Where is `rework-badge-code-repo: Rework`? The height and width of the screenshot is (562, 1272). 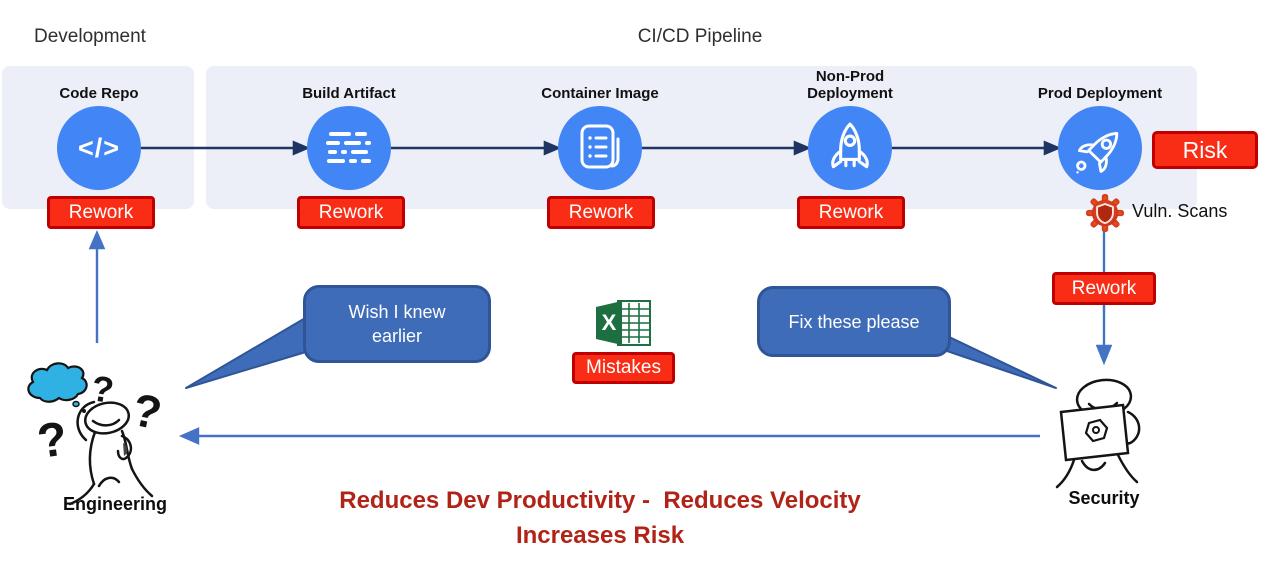
rework-badge-code-repo: Rework is located at coordinates (101, 212).